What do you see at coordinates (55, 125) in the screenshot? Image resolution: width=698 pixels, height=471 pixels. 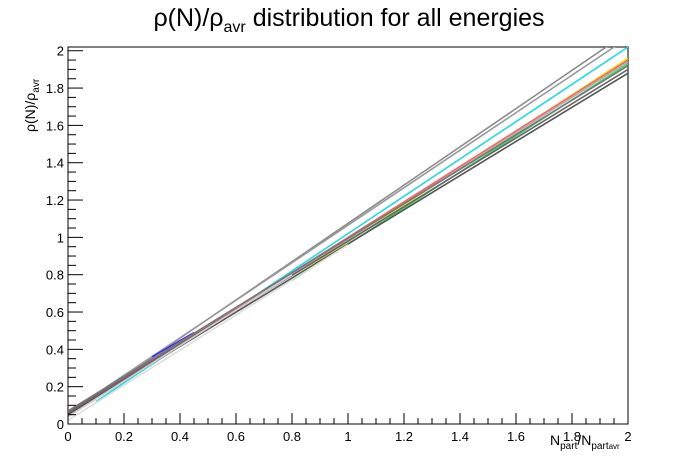 I see `y-tick-label: 1.6` at bounding box center [55, 125].